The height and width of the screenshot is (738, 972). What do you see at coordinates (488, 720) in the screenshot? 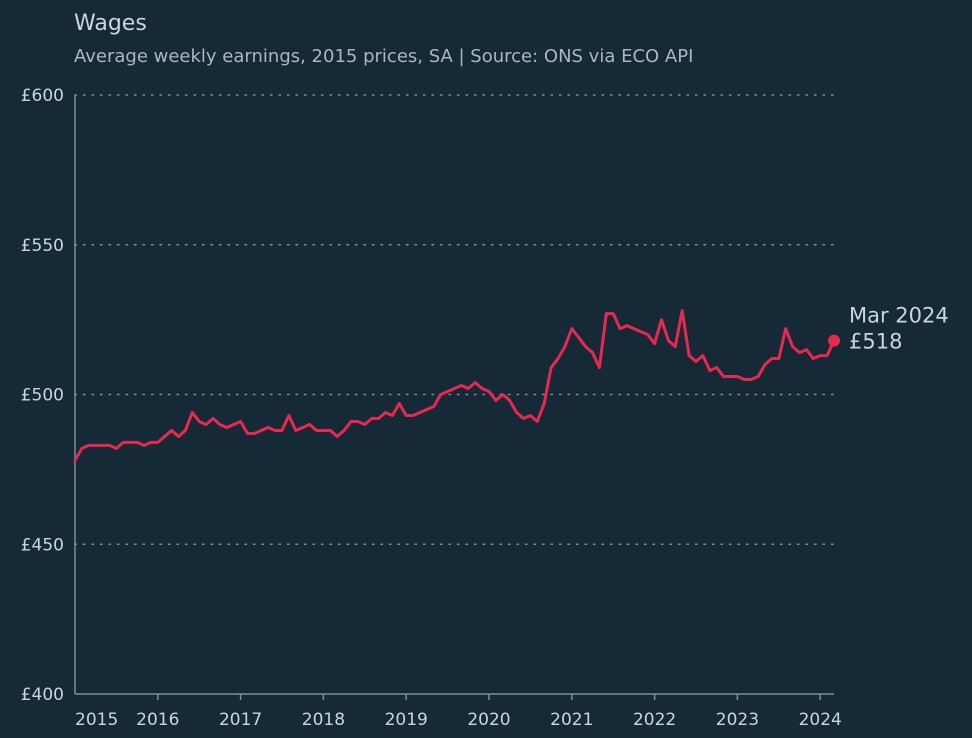
I see `x-tick-label: 2020` at bounding box center [488, 720].